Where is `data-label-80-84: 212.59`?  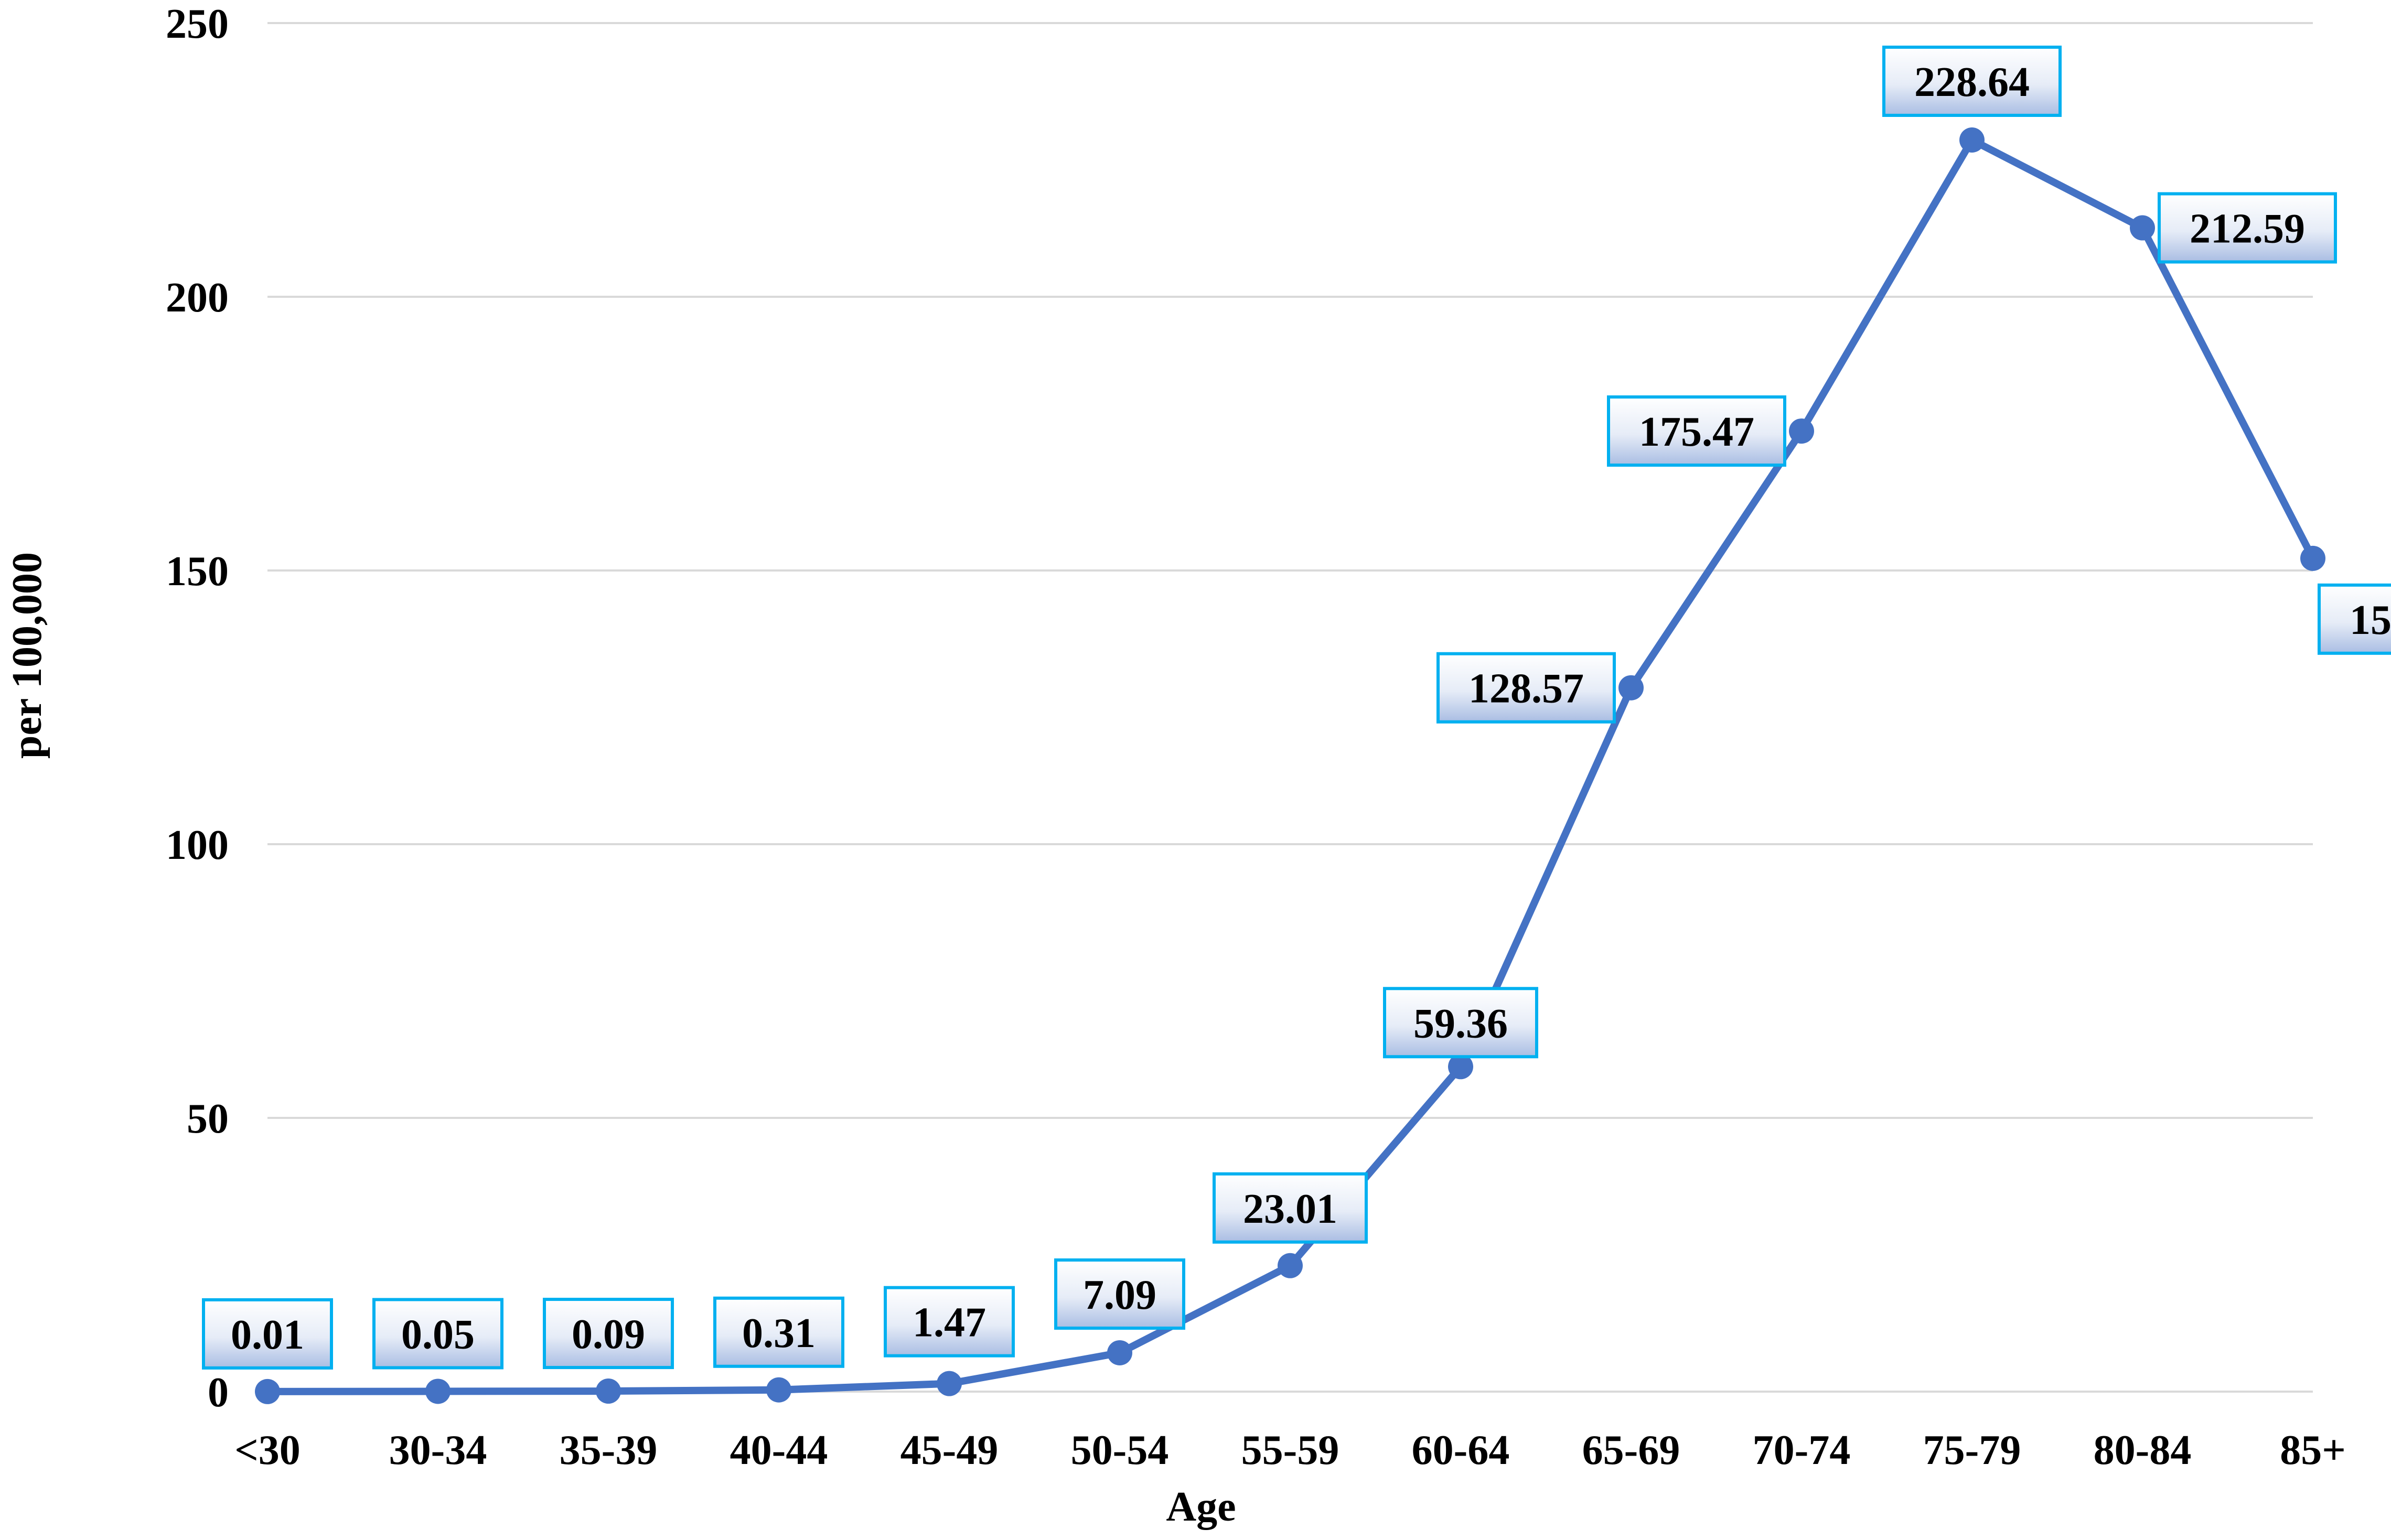 data-label-80-84: 212.59 is located at coordinates (2248, 228).